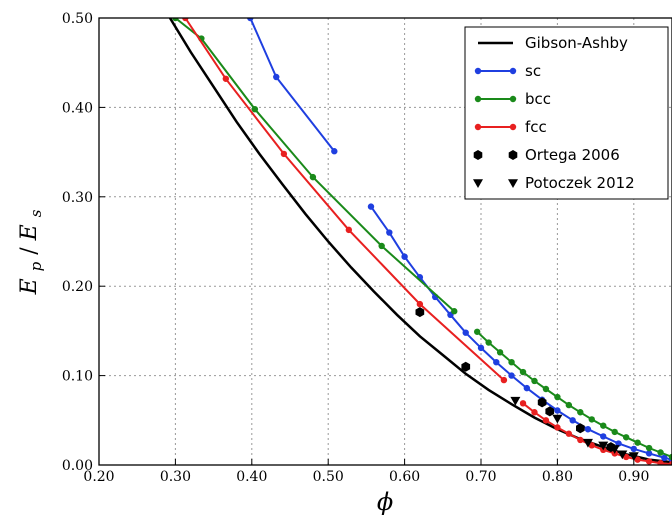  What do you see at coordinates (328, 477) in the screenshot?
I see `x-tick-label: 0.50` at bounding box center [328, 477].